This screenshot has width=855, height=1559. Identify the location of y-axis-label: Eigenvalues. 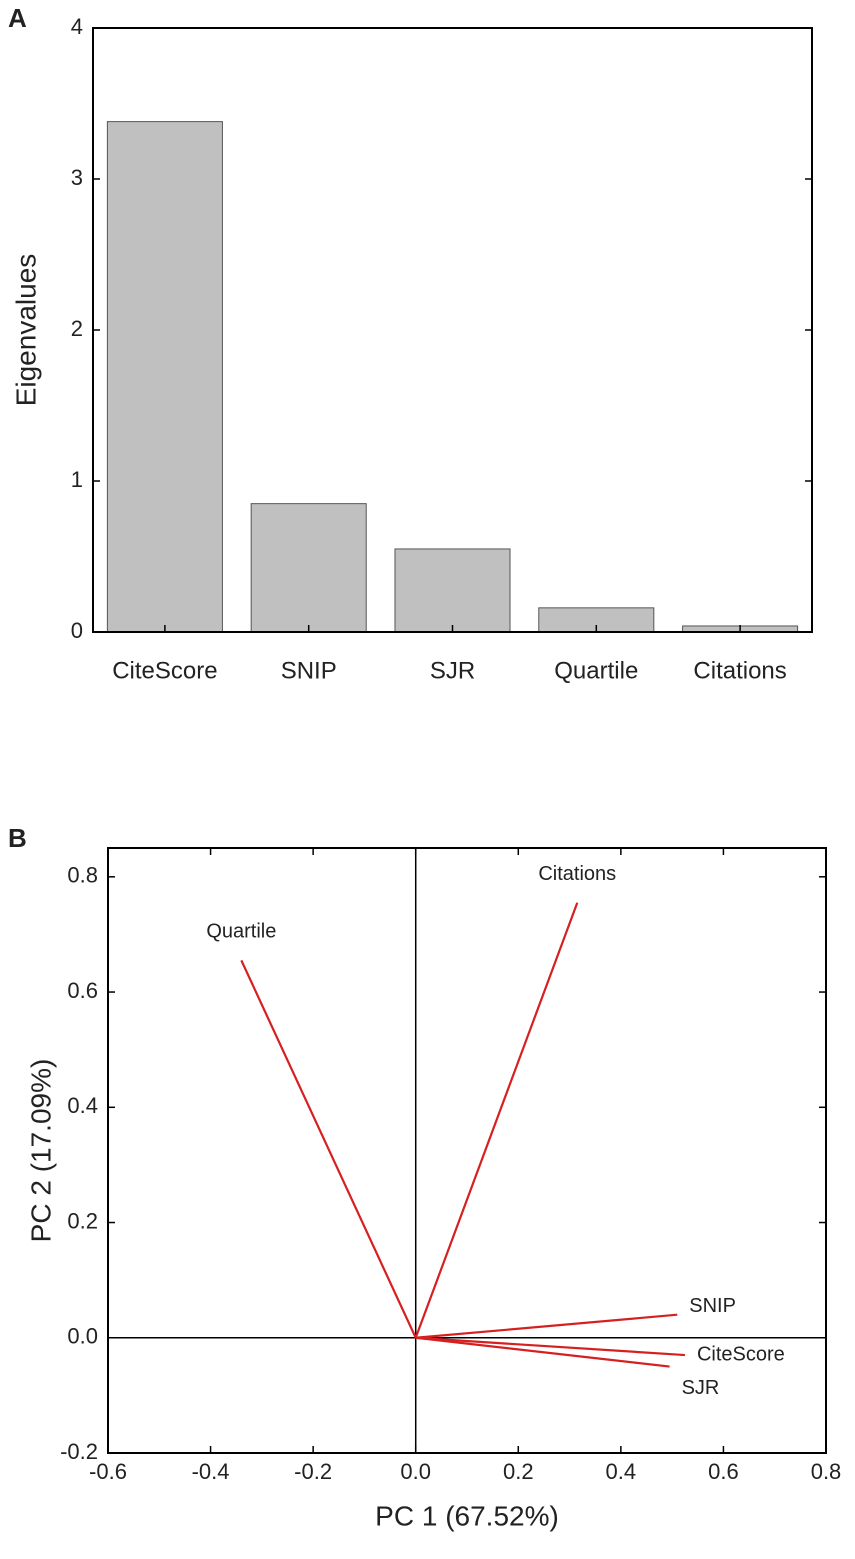
(25, 330).